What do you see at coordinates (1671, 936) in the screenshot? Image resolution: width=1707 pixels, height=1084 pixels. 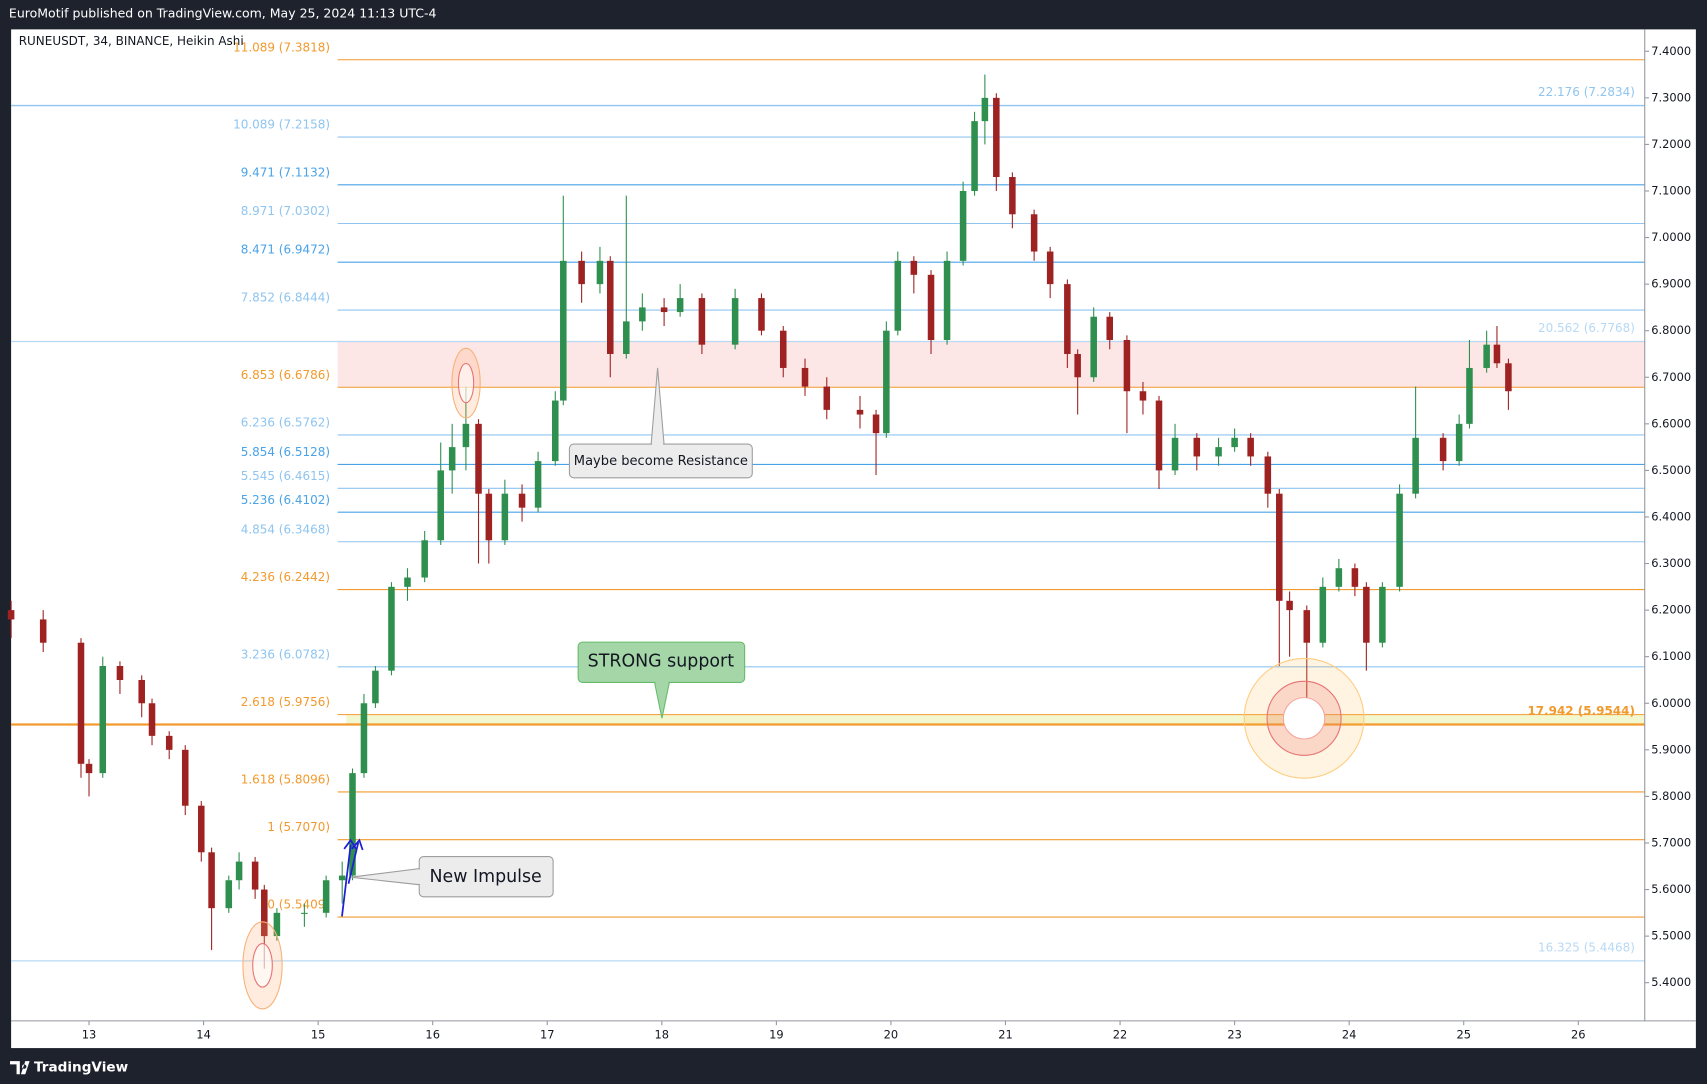 I see `y-tick-label: 5.5000` at bounding box center [1671, 936].